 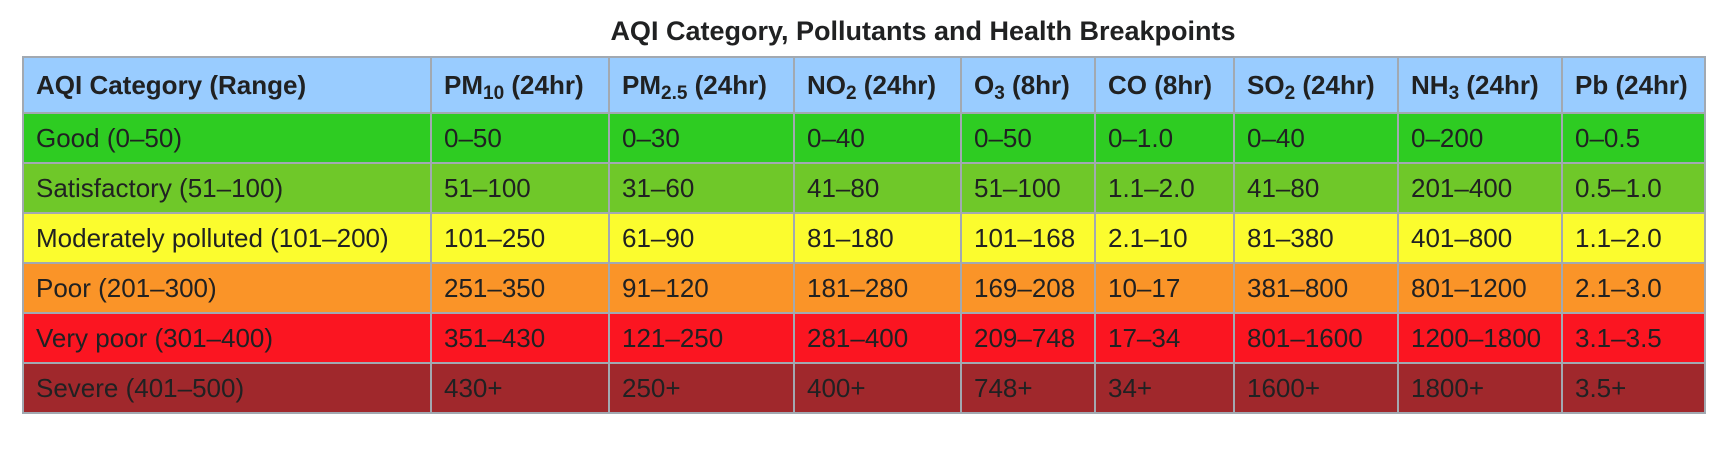 I want to click on breakpoint-cell: 10–17, so click(x=1164, y=288).